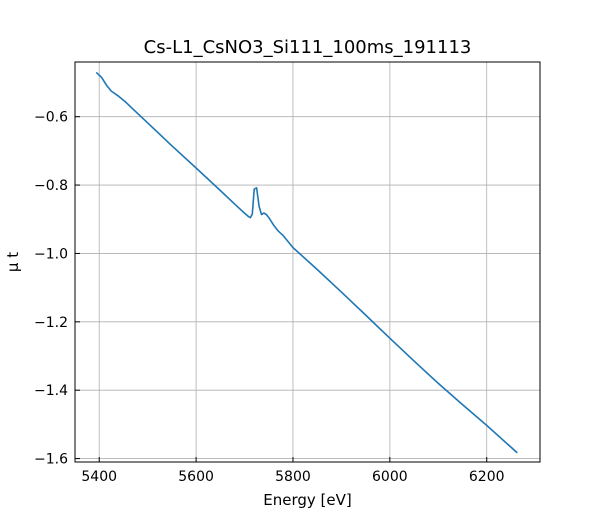  Describe the element at coordinates (51, 254) in the screenshot. I see `y-tick-label: −1.0` at that location.